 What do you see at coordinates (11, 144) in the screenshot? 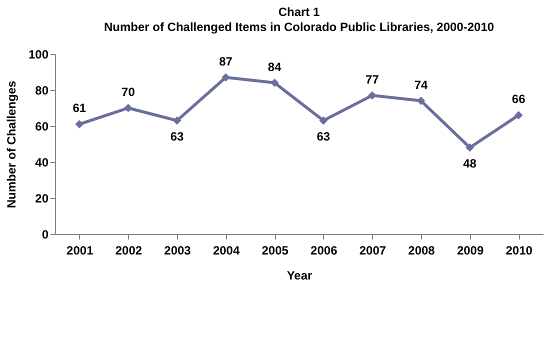
I see `y-axis-title: Number of Challenges` at bounding box center [11, 144].